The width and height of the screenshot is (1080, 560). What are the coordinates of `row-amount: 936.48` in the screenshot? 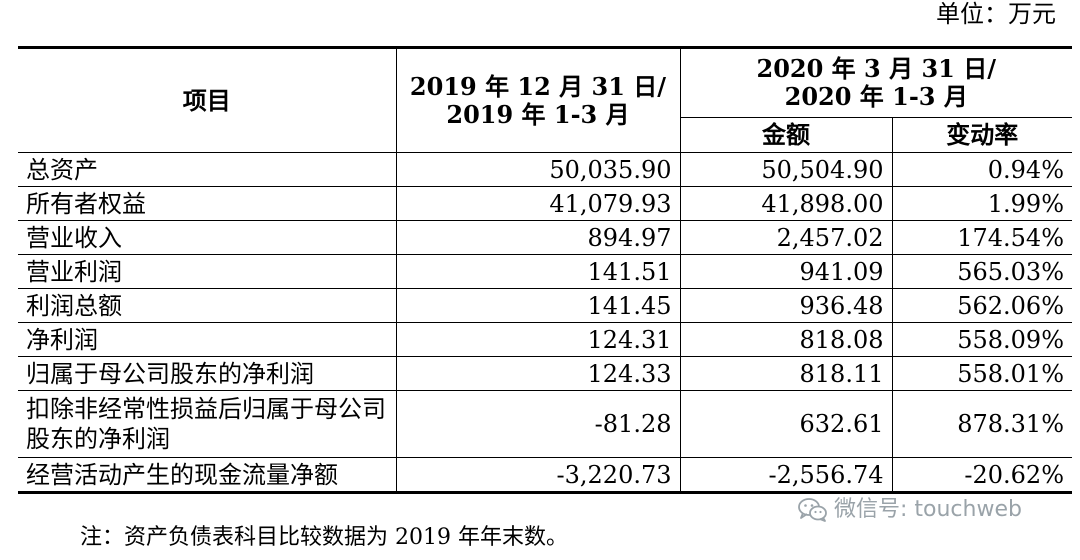 It's located at (786, 305).